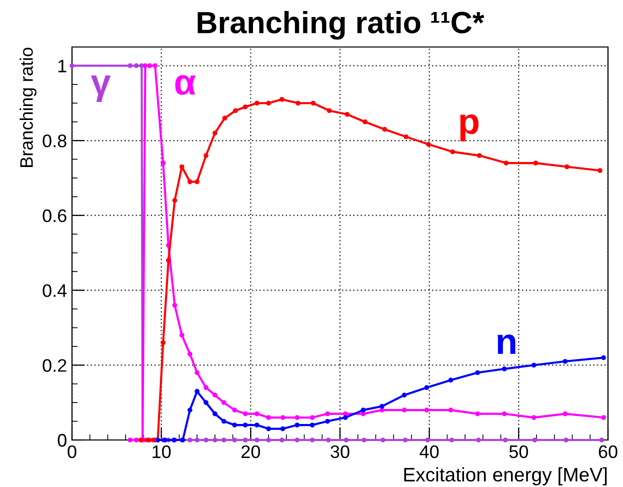 This screenshot has width=623, height=487. What do you see at coordinates (341, 25) in the screenshot?
I see `chart-title: Branching ratio ¹¹C*` at bounding box center [341, 25].